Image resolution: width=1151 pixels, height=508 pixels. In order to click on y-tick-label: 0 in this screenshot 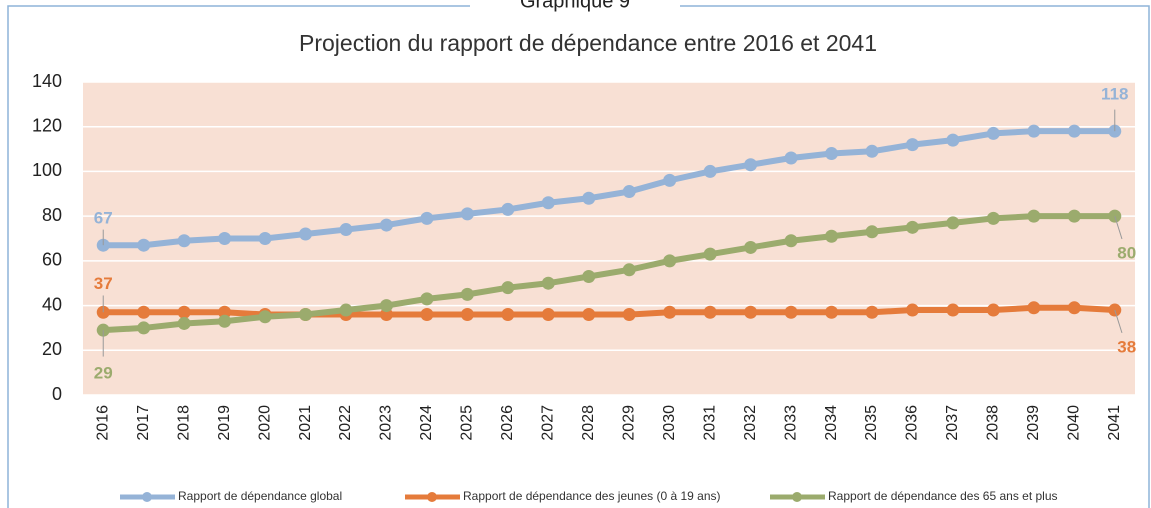, I will do `click(57, 394)`.